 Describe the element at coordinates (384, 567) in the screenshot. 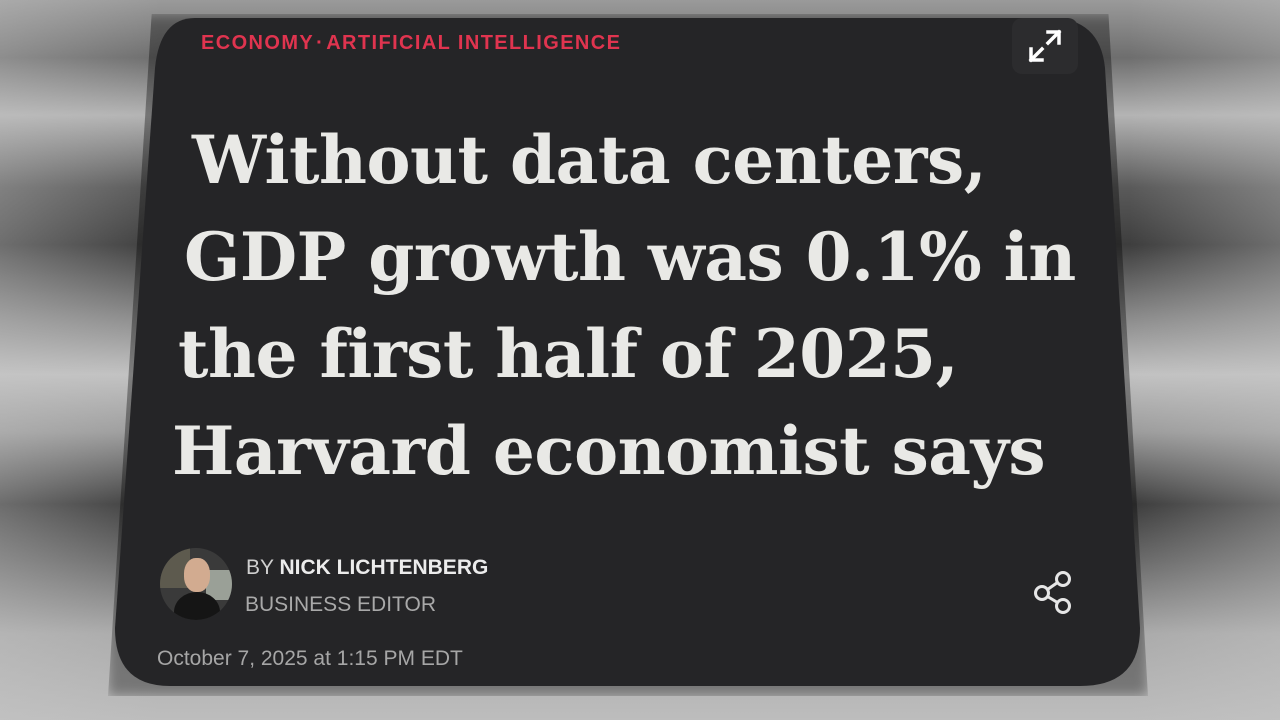

I see `author-name-link: NICK LICHTENBERG` at that location.